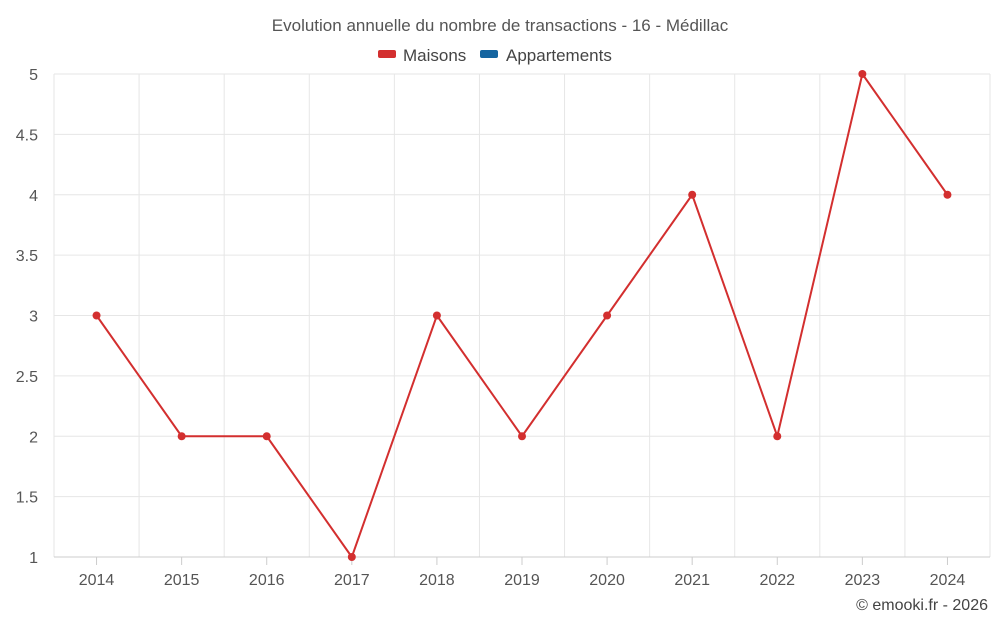  What do you see at coordinates (862, 74) in the screenshot?
I see `data-point-maisons-2023` at bounding box center [862, 74].